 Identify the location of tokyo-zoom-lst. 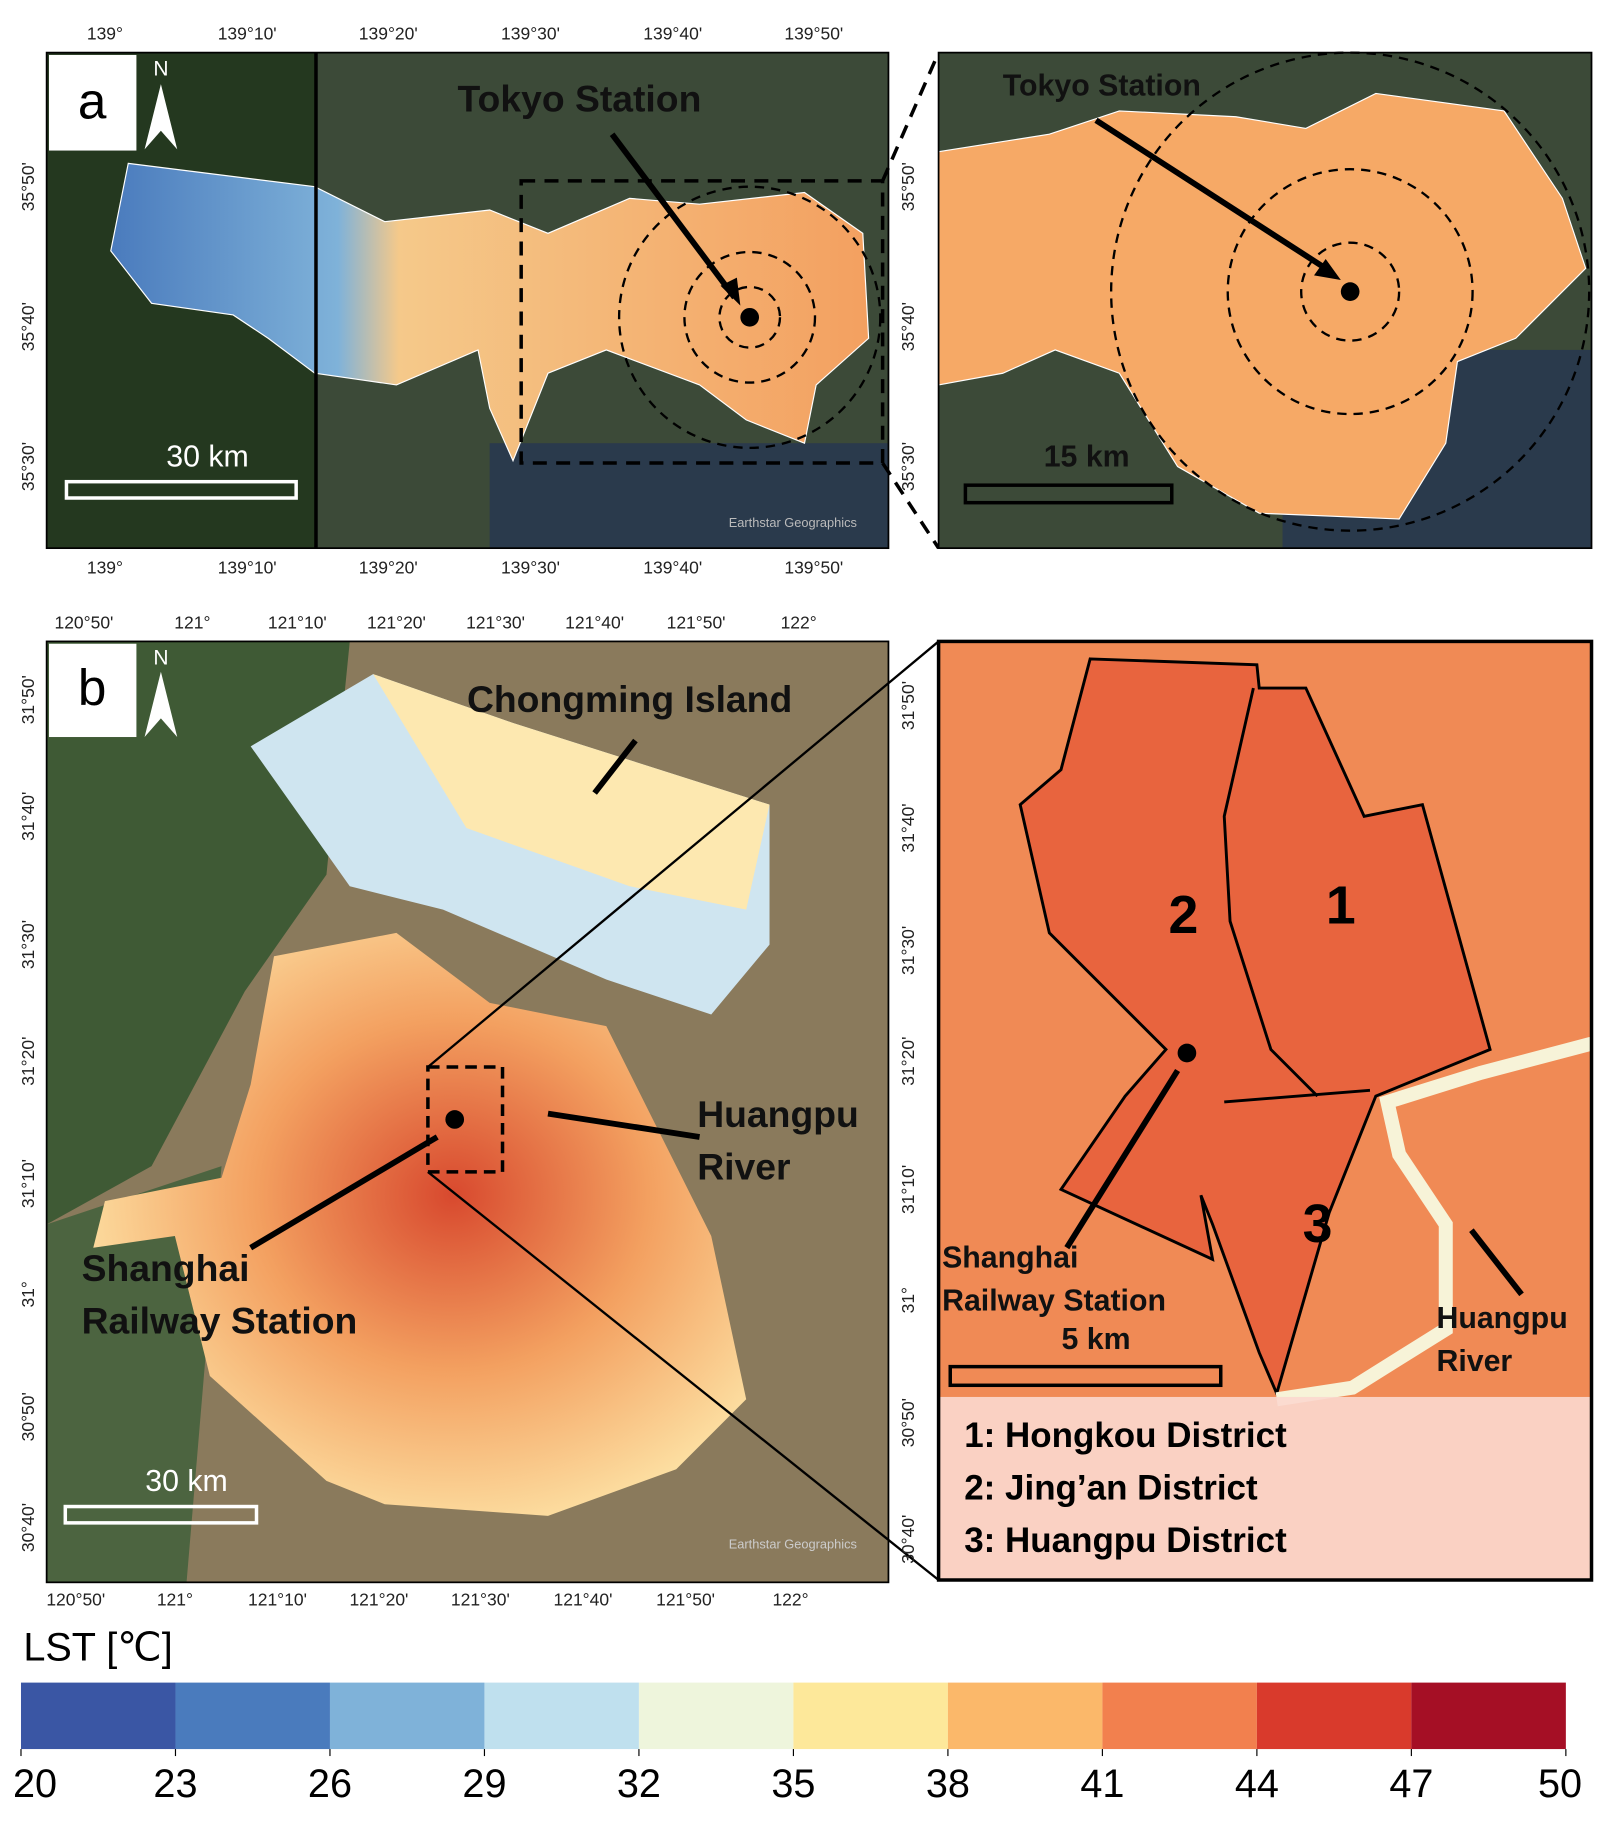
(1262, 306).